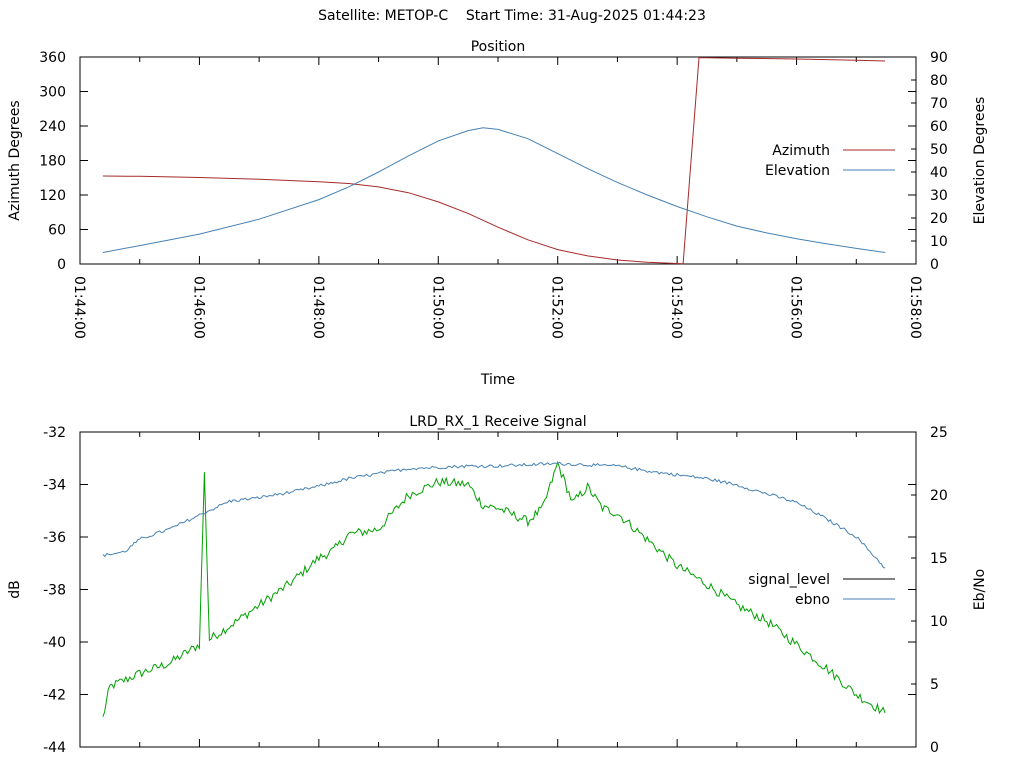  I want to click on y-left-tick-label: -40, so click(54, 643).